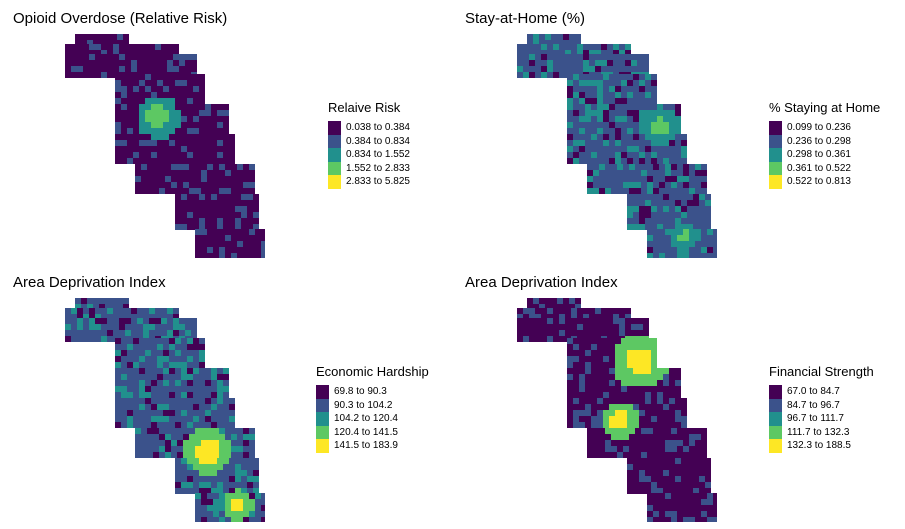  I want to click on legend-label: 120.4 to 141.5, so click(366, 432).